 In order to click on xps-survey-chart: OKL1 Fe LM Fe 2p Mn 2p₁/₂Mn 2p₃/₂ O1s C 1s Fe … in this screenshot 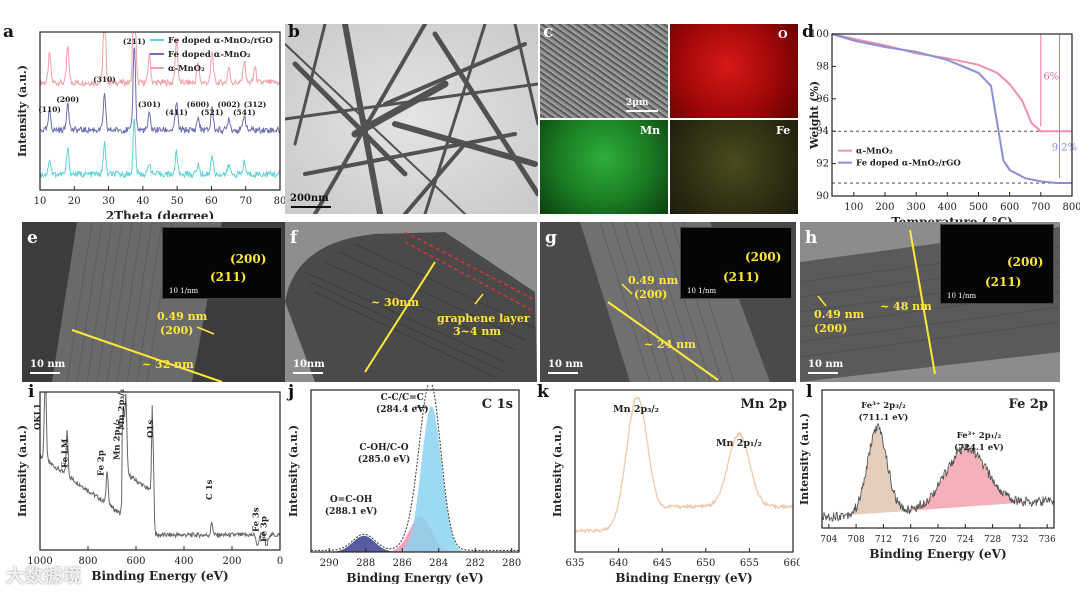, I will do `click(149, 486)`.